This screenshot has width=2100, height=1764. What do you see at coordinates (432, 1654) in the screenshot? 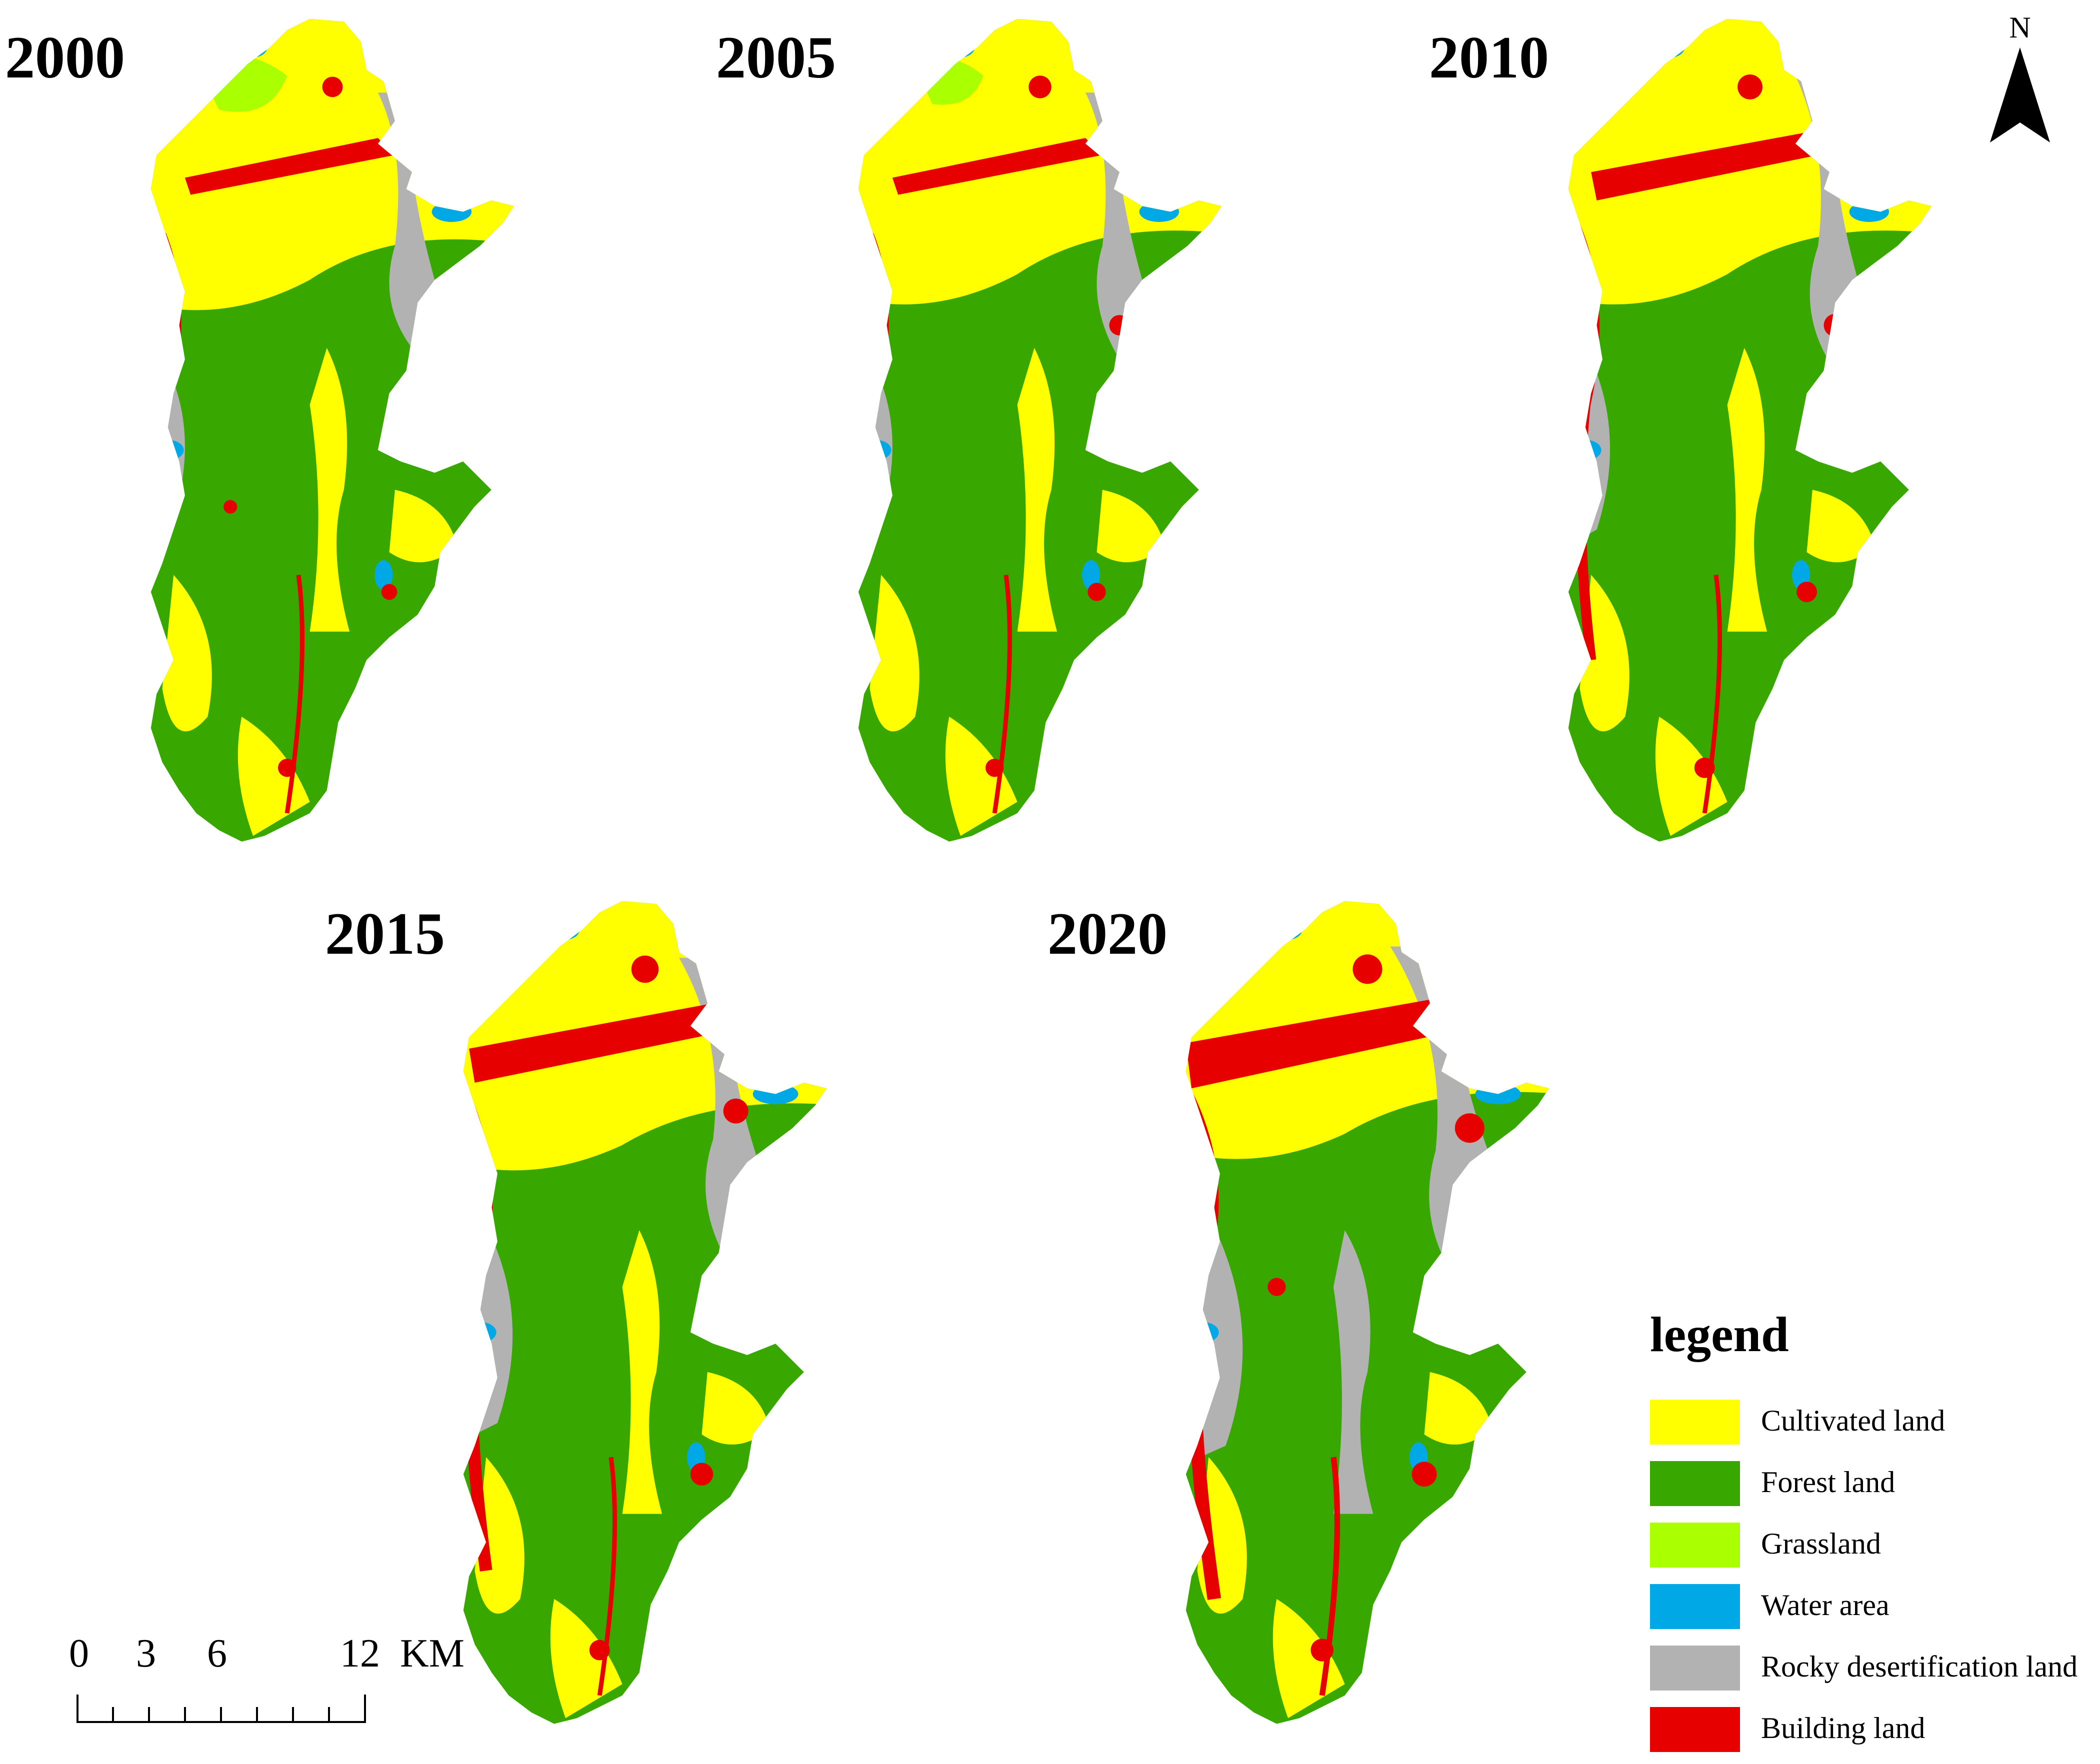
I see `scale-unit: KM` at bounding box center [432, 1654].